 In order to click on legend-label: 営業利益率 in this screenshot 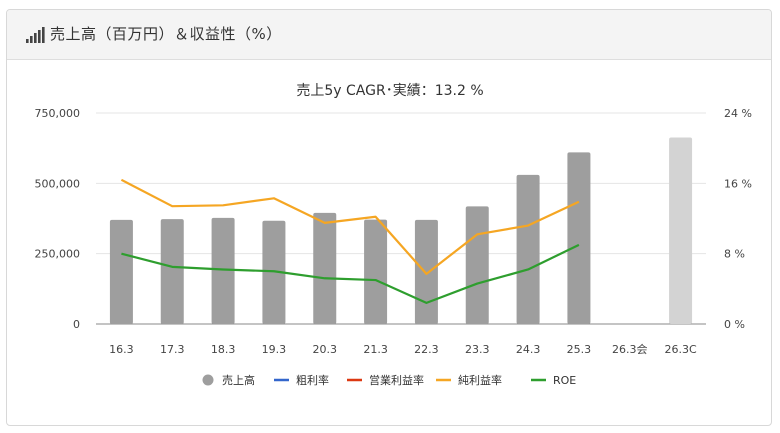, I will do `click(396, 380)`.